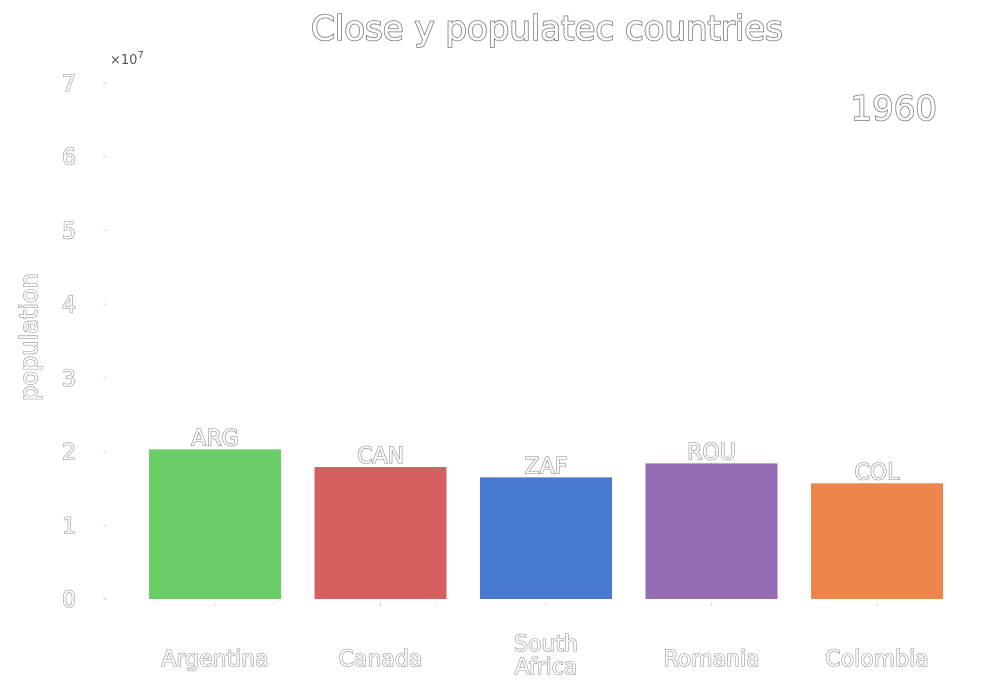 The width and height of the screenshot is (1000, 700). What do you see at coordinates (214, 438) in the screenshot?
I see `bar-code-label: ARG` at bounding box center [214, 438].